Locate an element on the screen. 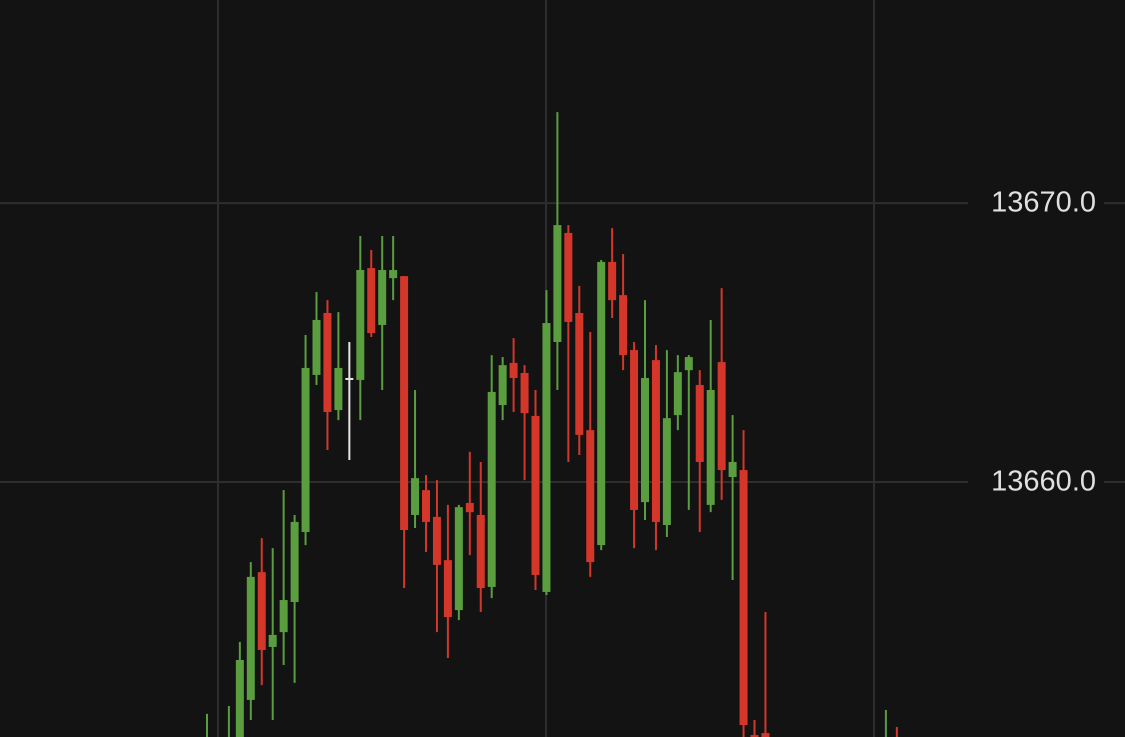  y-tick-label: 13660.0 is located at coordinates (1043, 482).